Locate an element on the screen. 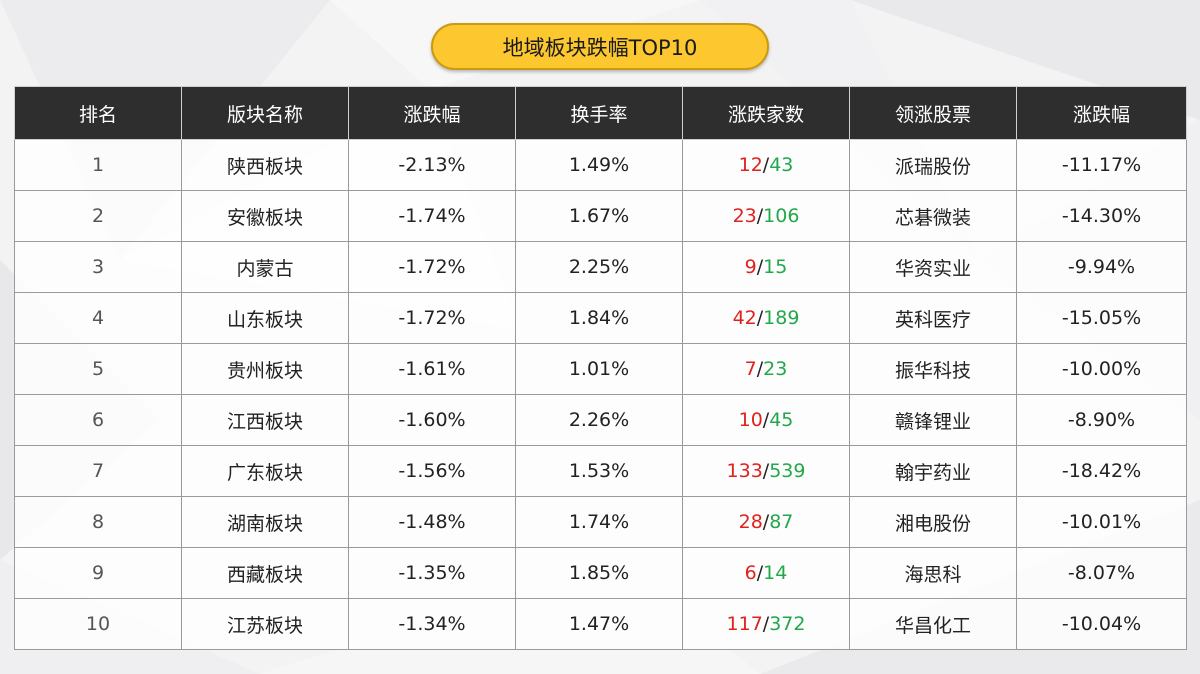  cell-turnover: 2.26% is located at coordinates (599, 420).